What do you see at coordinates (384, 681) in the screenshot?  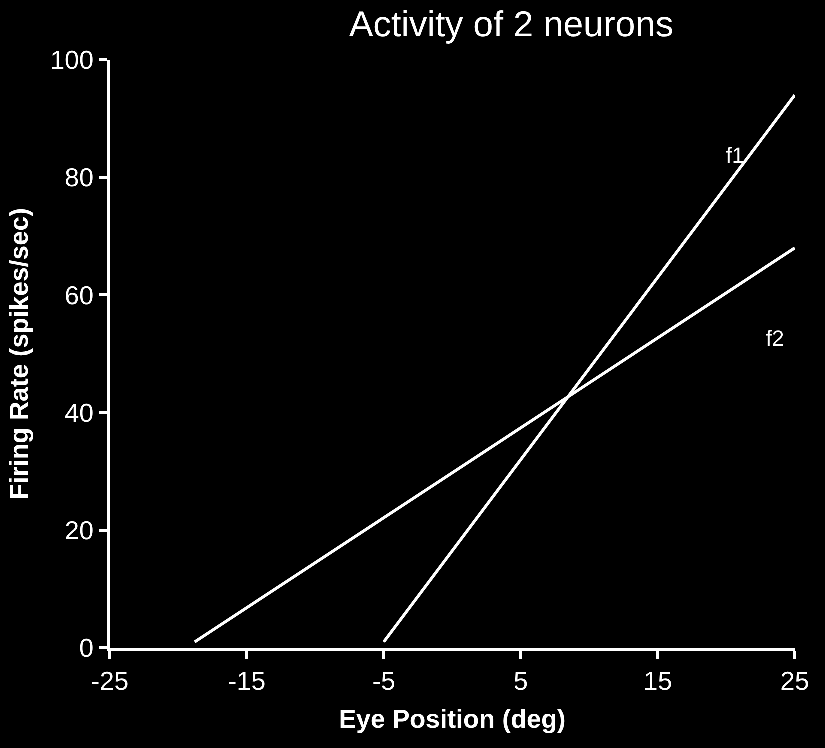 I see `x-tick-label: -5` at bounding box center [384, 681].